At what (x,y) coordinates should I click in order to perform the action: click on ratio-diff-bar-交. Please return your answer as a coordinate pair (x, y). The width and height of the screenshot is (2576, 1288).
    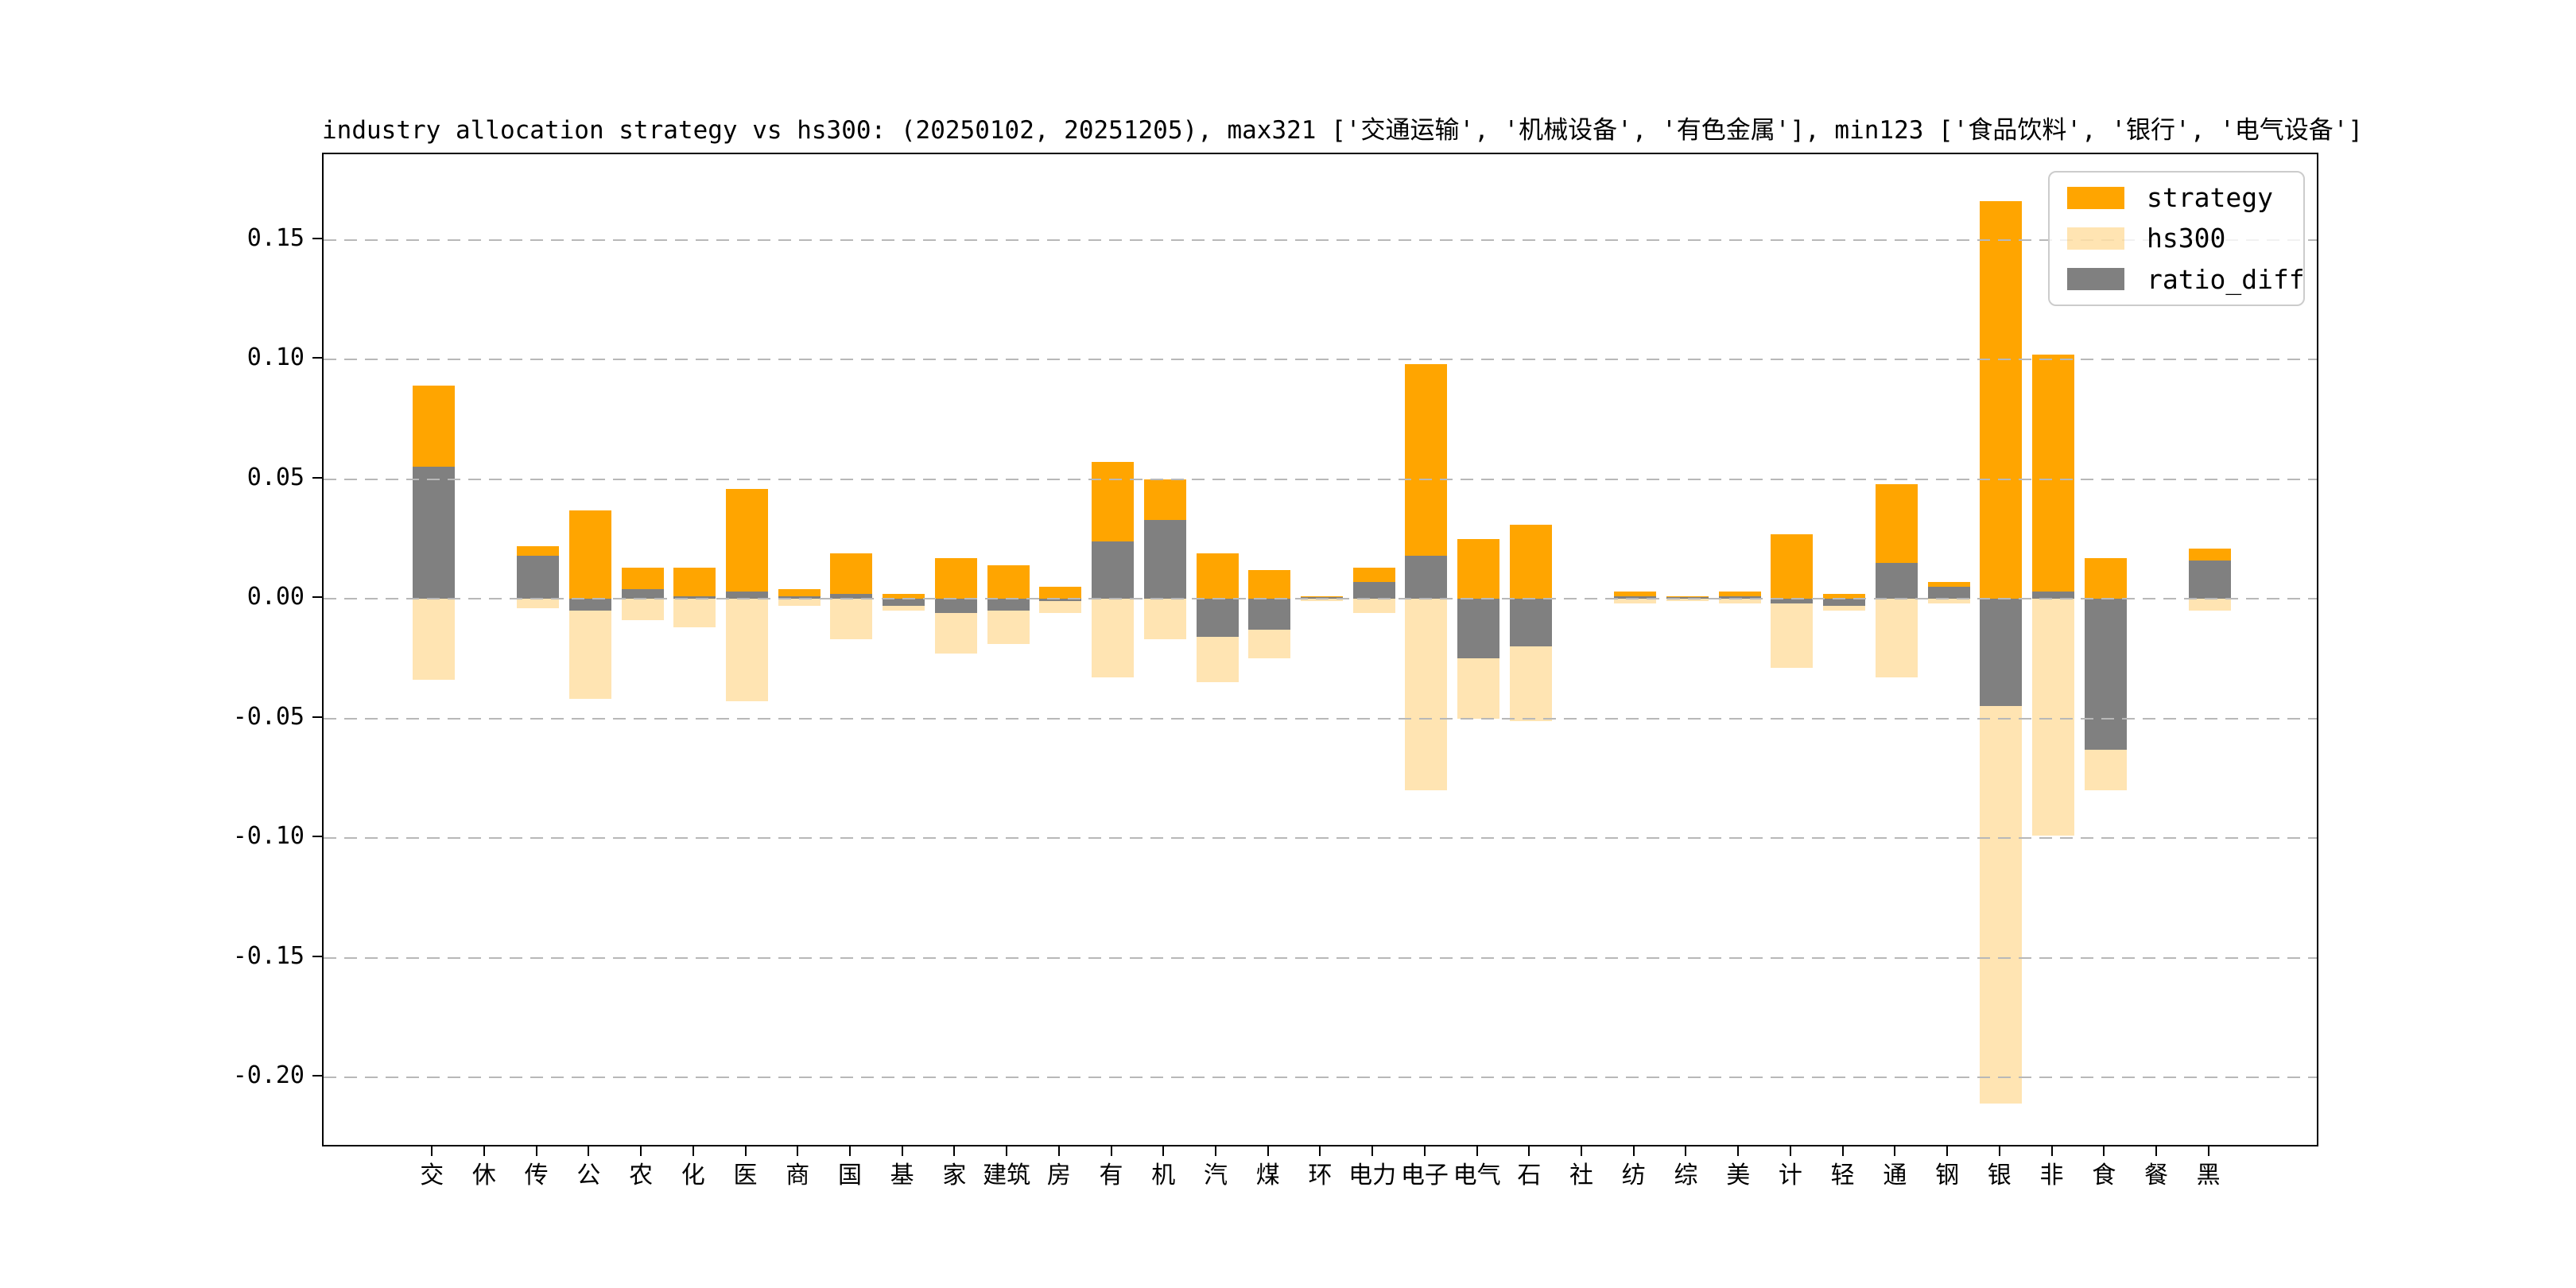
    Looking at the image, I should click on (434, 533).